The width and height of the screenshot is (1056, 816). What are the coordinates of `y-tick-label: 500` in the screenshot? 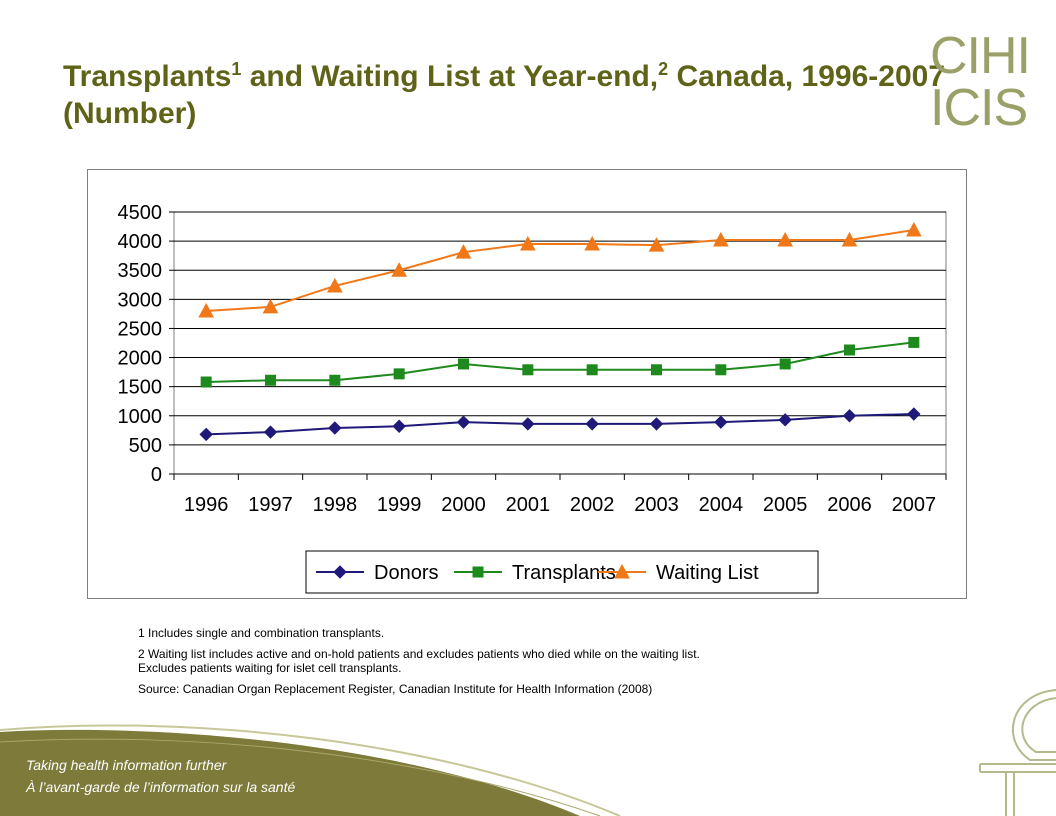 It's located at (145, 446).